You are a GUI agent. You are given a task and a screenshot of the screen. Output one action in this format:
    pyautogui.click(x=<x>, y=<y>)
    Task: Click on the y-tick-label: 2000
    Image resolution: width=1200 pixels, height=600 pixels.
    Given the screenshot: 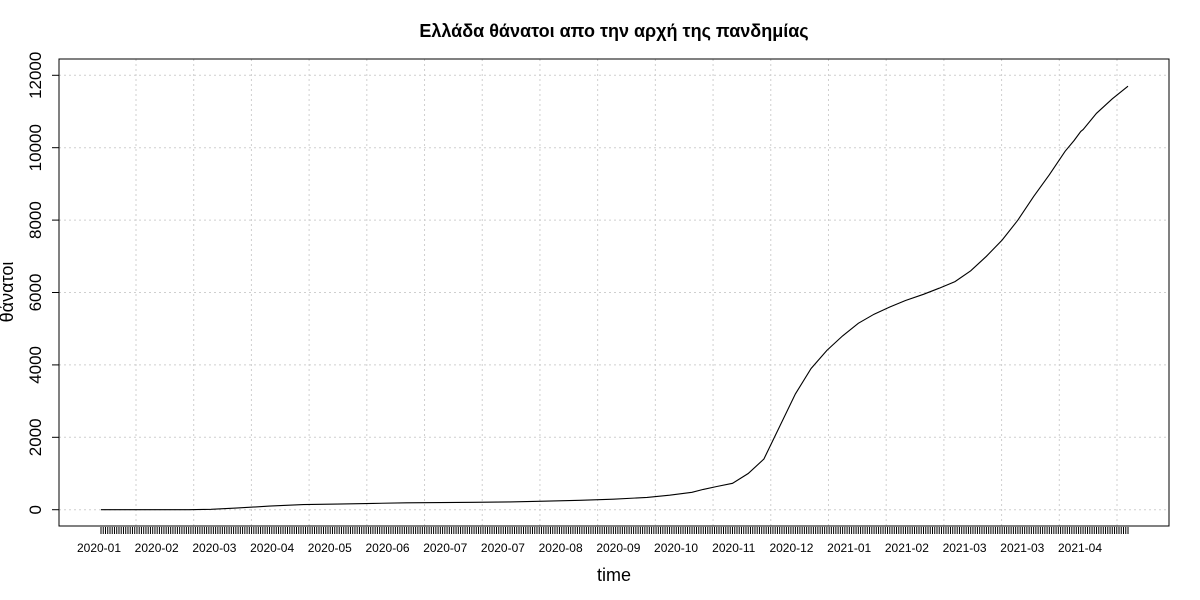 What is the action you would take?
    pyautogui.click(x=35, y=437)
    